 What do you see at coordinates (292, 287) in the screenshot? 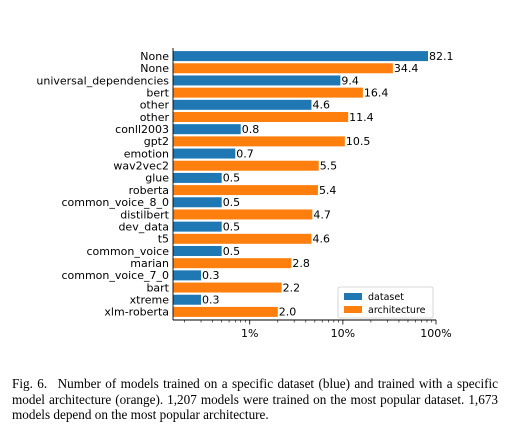
I see `value-label-19: 2.2` at bounding box center [292, 287].